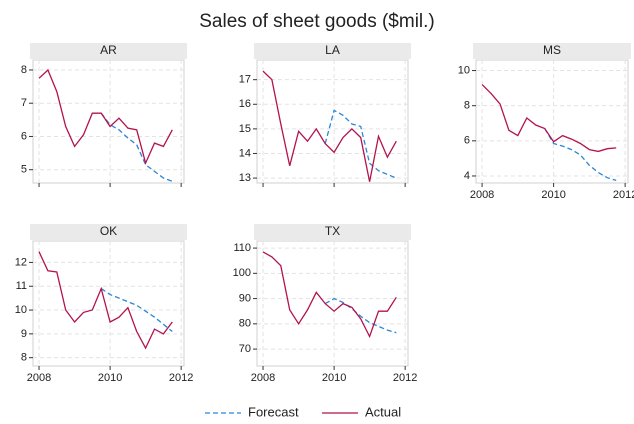  I want to click on y-tick-label: 14, so click(245, 153).